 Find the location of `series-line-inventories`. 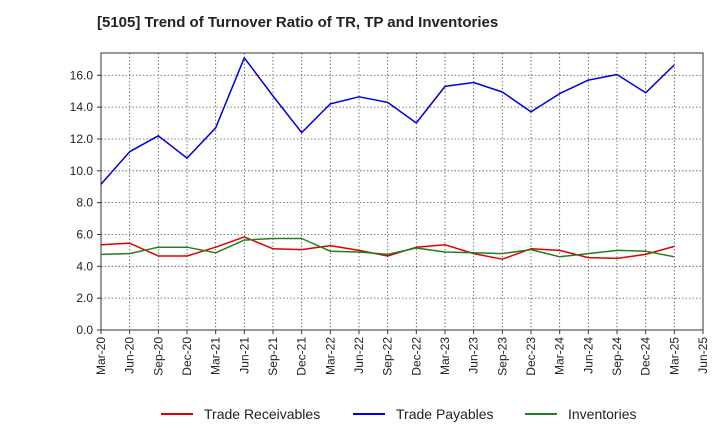

series-line-inventories is located at coordinates (387, 247).